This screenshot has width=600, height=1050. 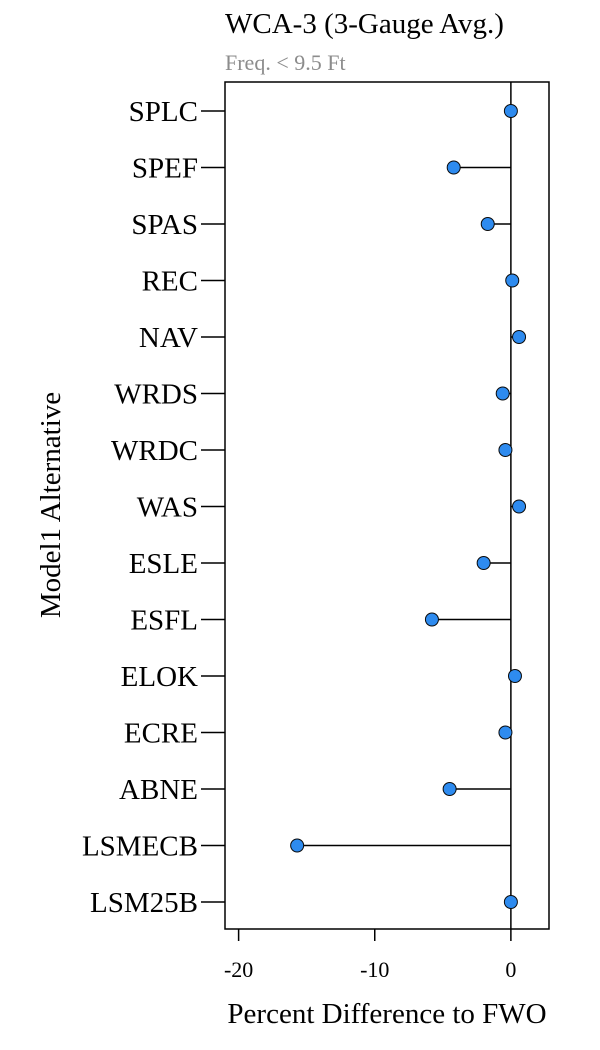 I want to click on y-tick-label: ABNE, so click(x=158, y=790).